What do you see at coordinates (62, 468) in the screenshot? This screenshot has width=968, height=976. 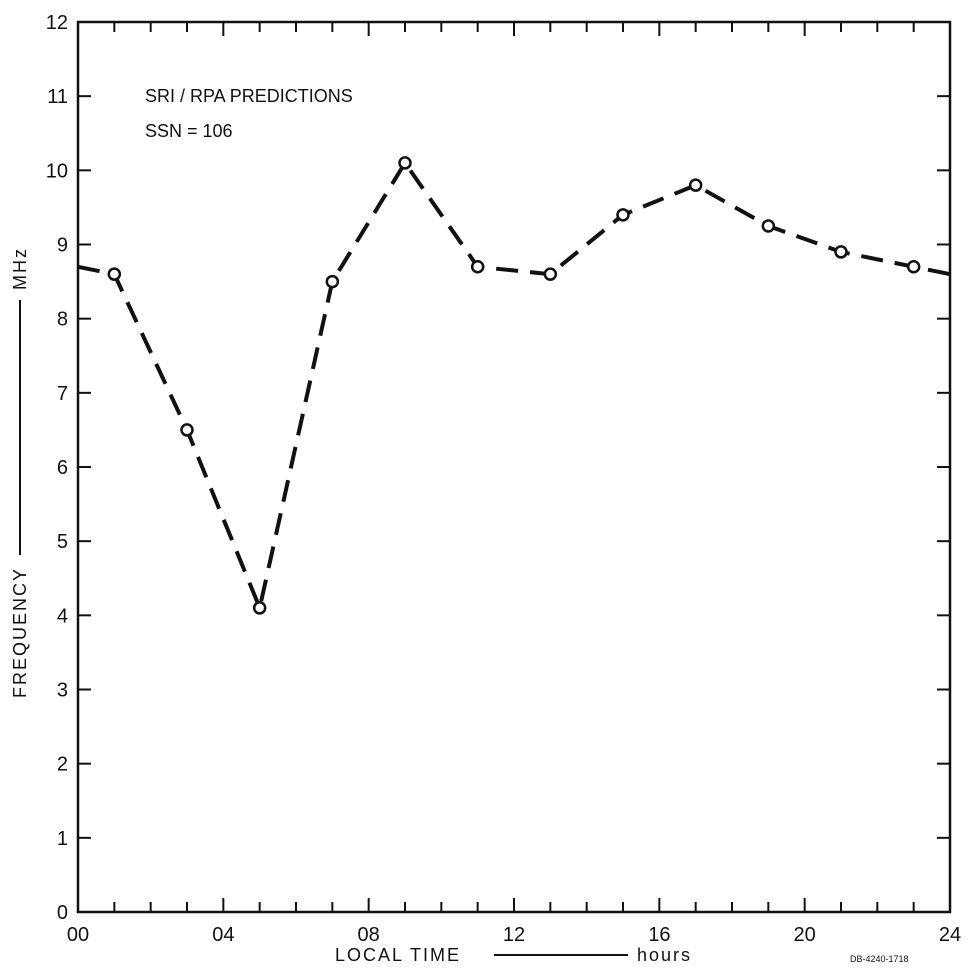 I see `y-tick-label: 6` at bounding box center [62, 468].